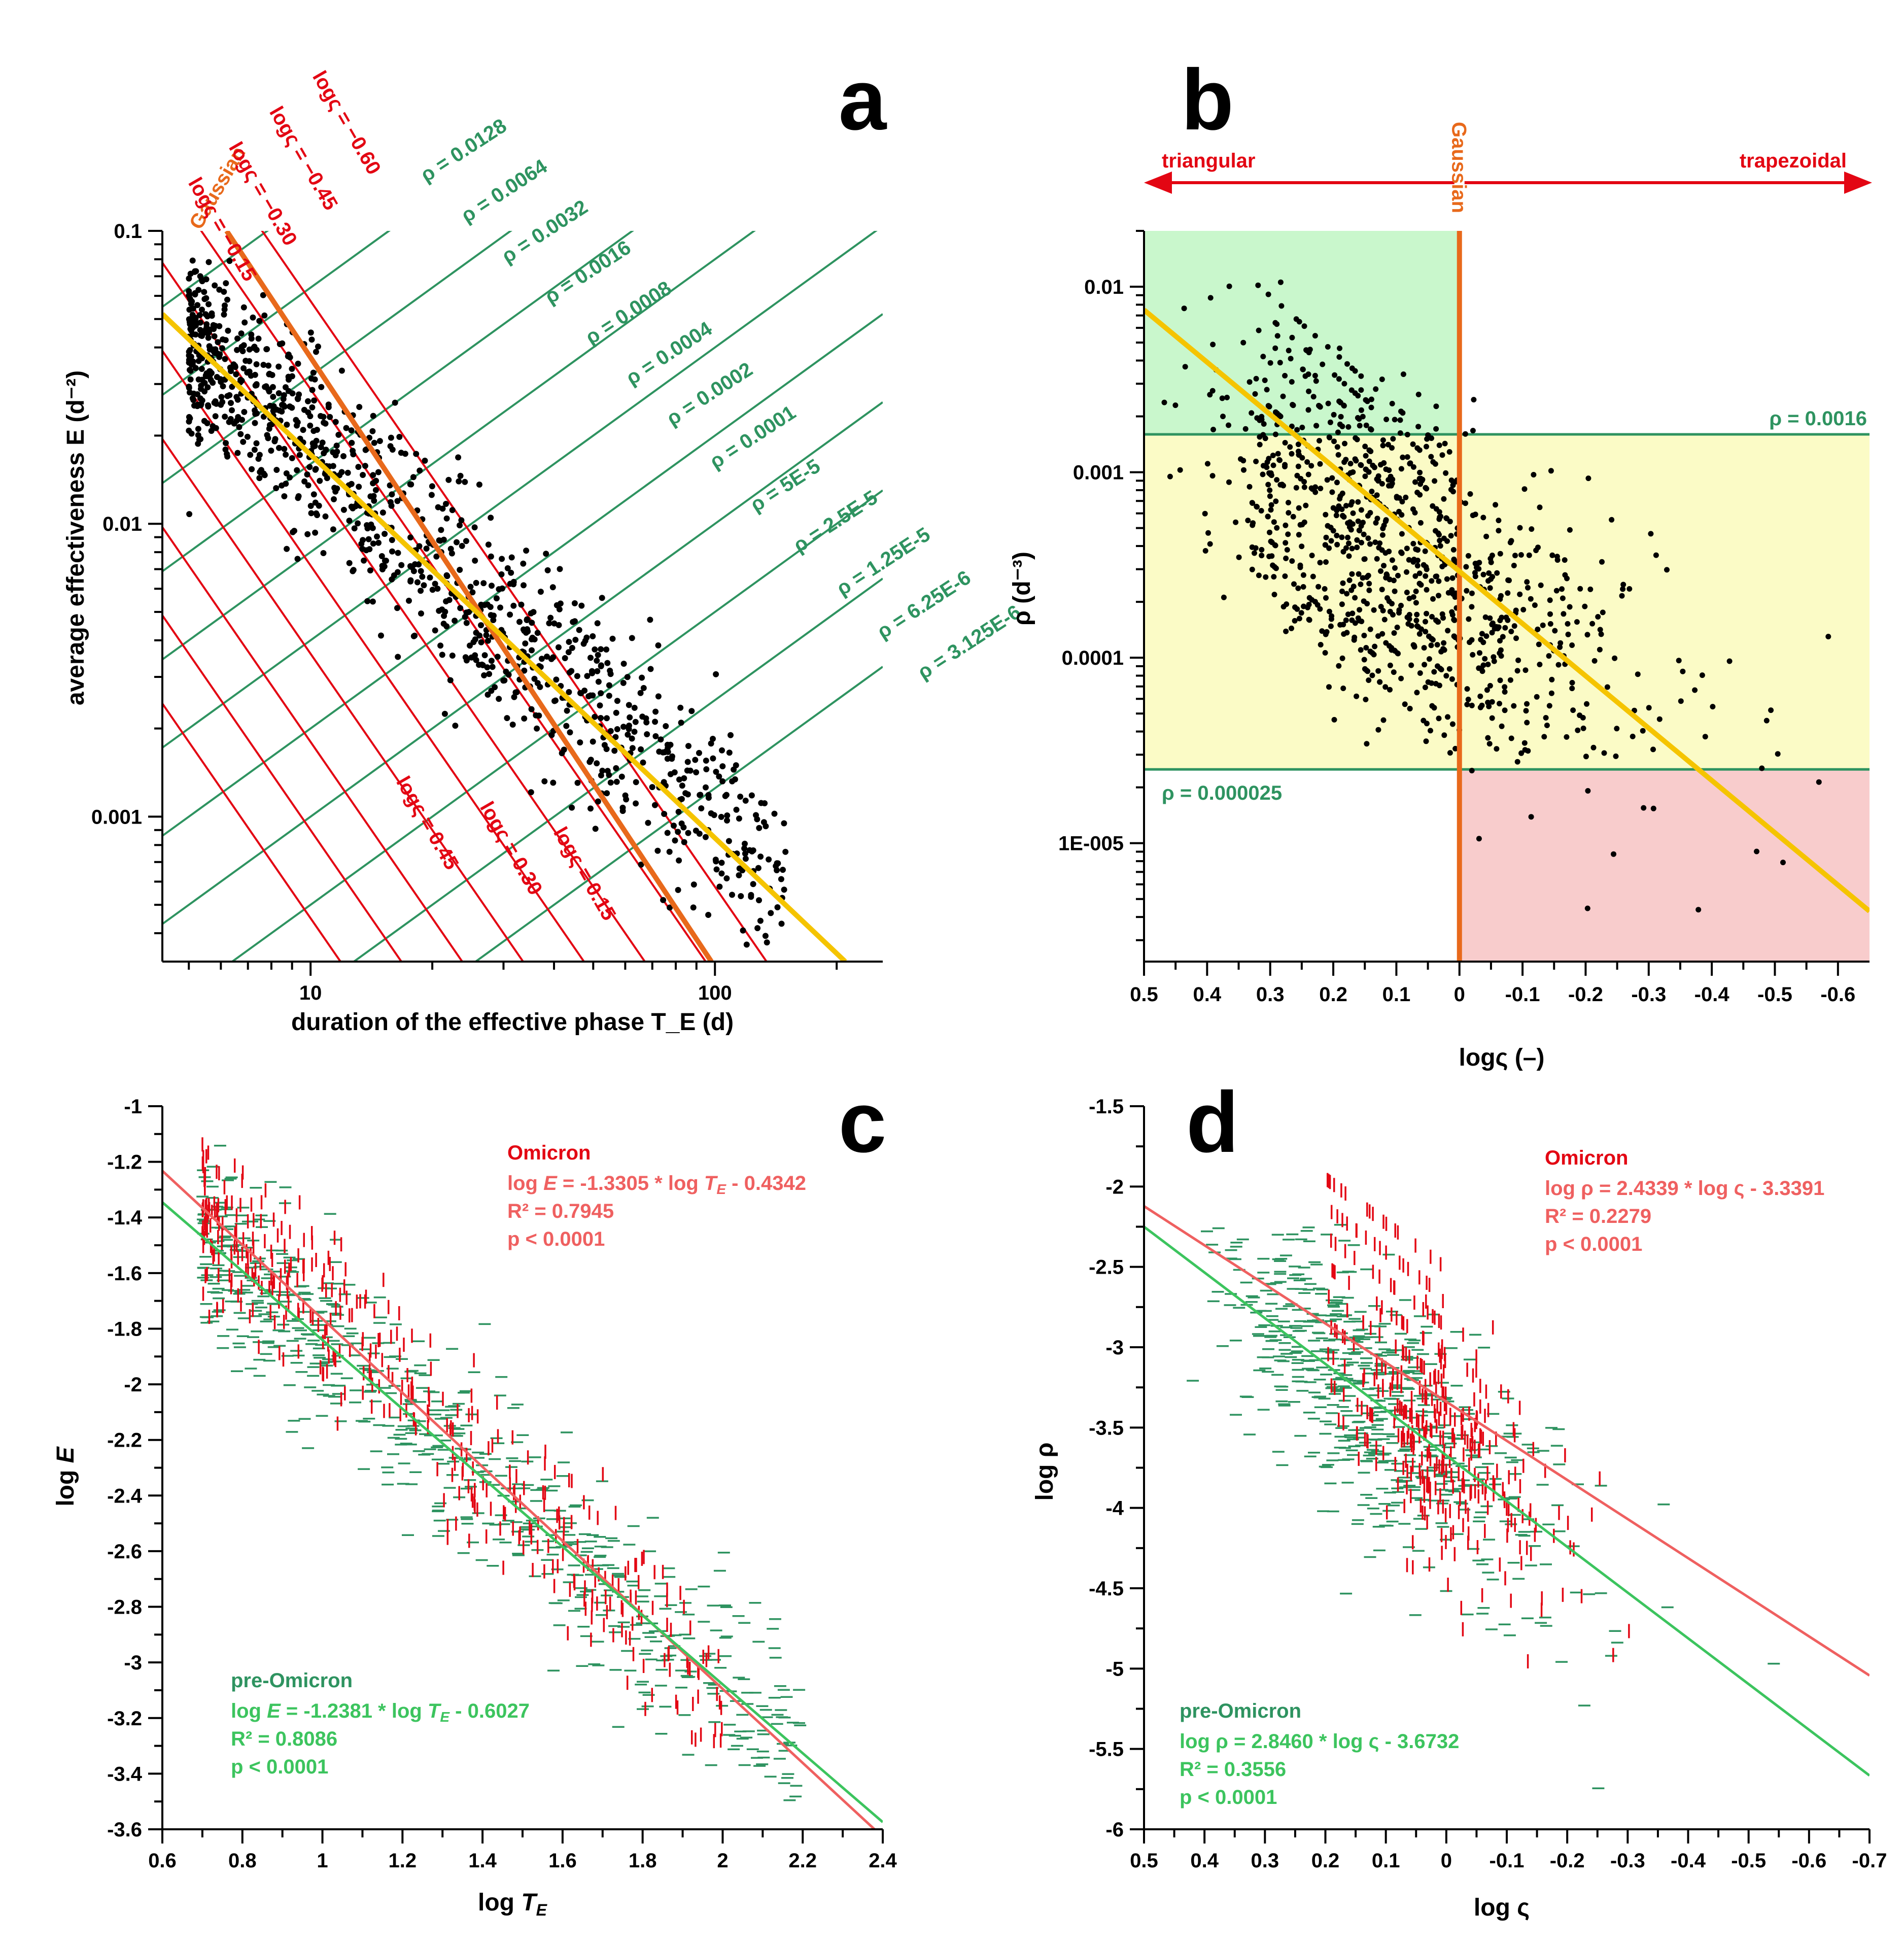 The image size is (1904, 1946). Describe the element at coordinates (1794, 161) in the screenshot. I see `trapezoidal-label: trapezoidal` at that location.